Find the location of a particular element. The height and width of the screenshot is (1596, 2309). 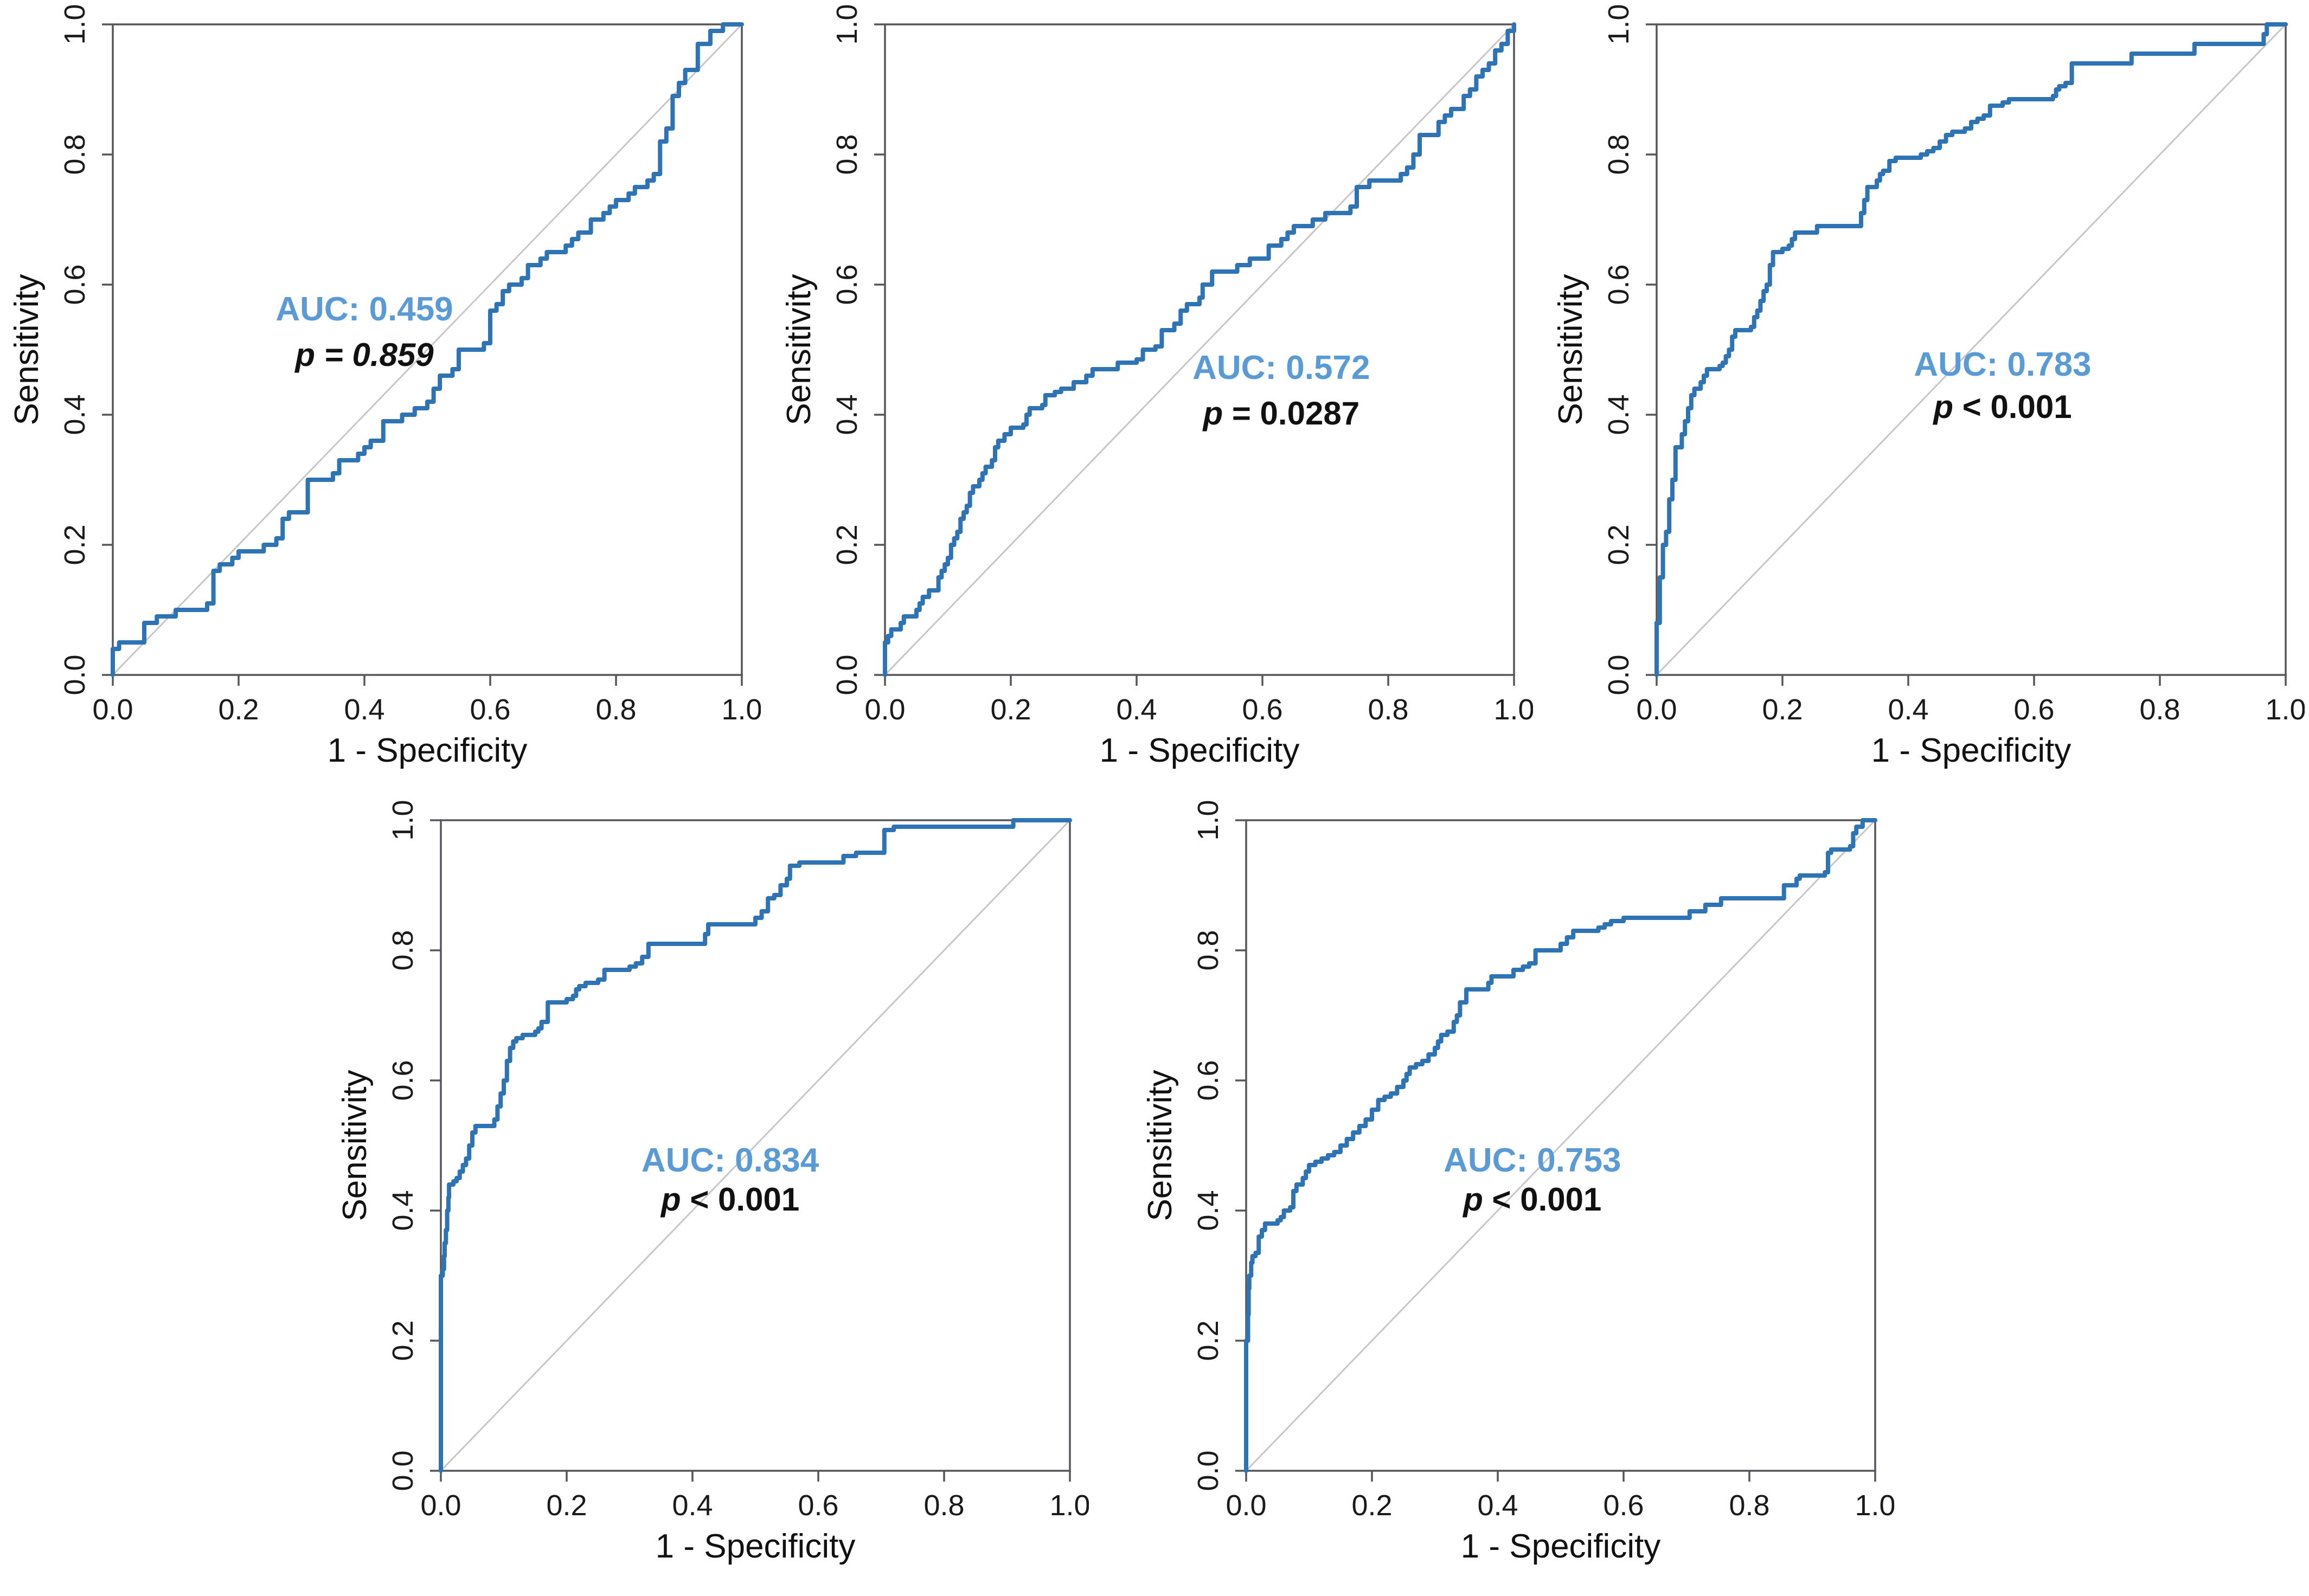

axes-4: 0.00.0 0.2 0.2 0.4 0.4 0.6 0.6 0.8 0.8 1.0 1.0 is located at coordinates (738, 1161).